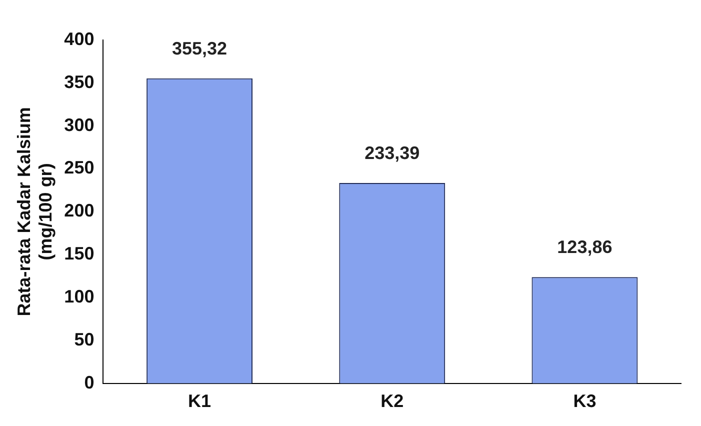 The height and width of the screenshot is (426, 701). What do you see at coordinates (584, 401) in the screenshot?
I see `x-tick-label: K3` at bounding box center [584, 401].